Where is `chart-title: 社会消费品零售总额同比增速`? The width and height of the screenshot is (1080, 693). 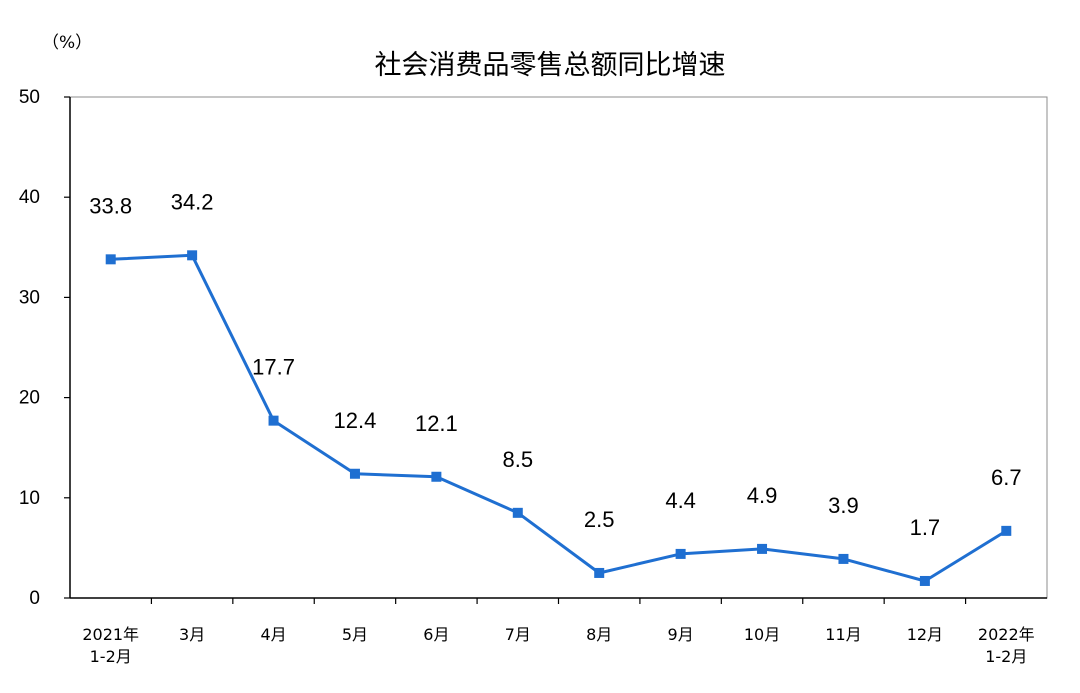
chart-title: 社会消费品零售总额同比增速 is located at coordinates (550, 65).